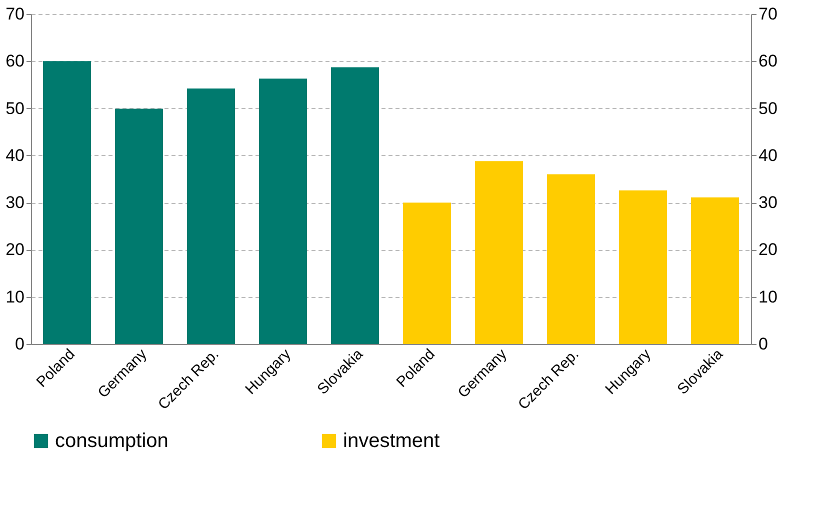 Image resolution: width=833 pixels, height=525 pixels. Describe the element at coordinates (768, 202) in the screenshot. I see `y2-tick-label: 30` at that location.